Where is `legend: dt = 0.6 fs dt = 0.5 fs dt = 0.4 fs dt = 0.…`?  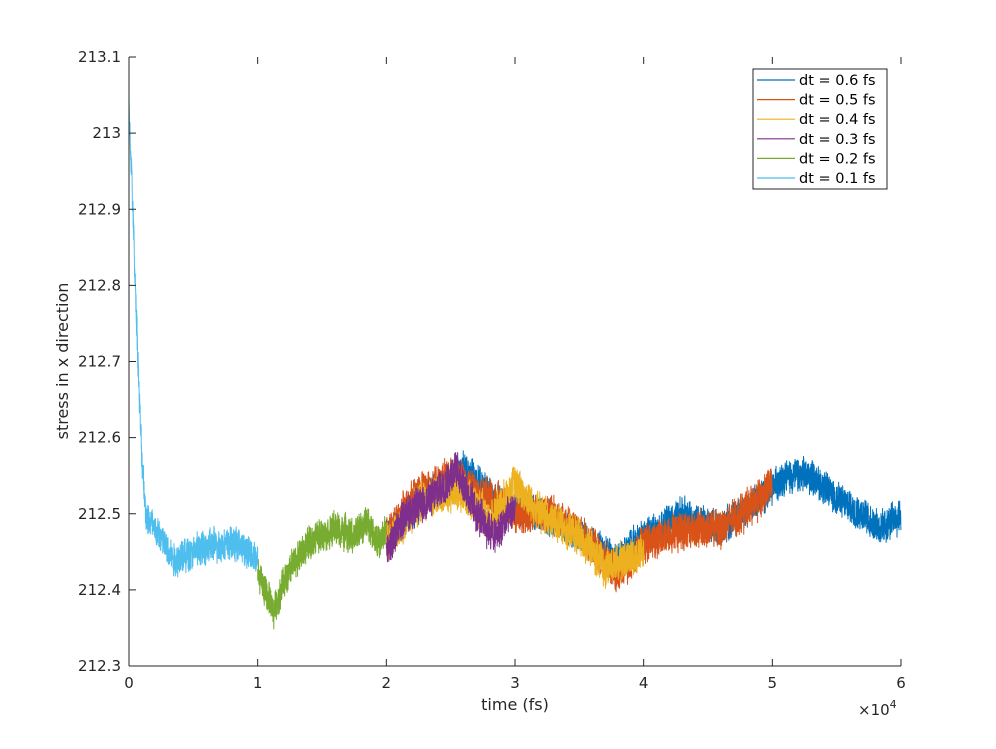 legend: dt = 0.6 fs dt = 0.5 fs dt = 0.4 fs dt = 0.… is located at coordinates (820, 129).